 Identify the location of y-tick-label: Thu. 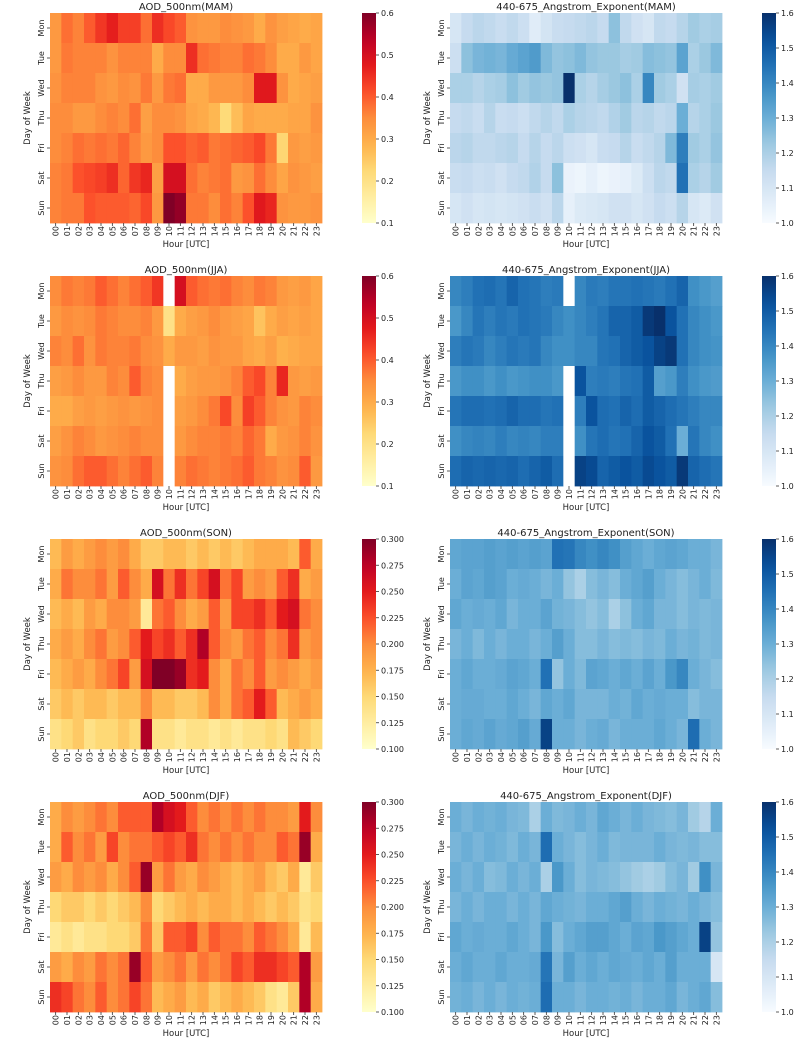
(41, 644).